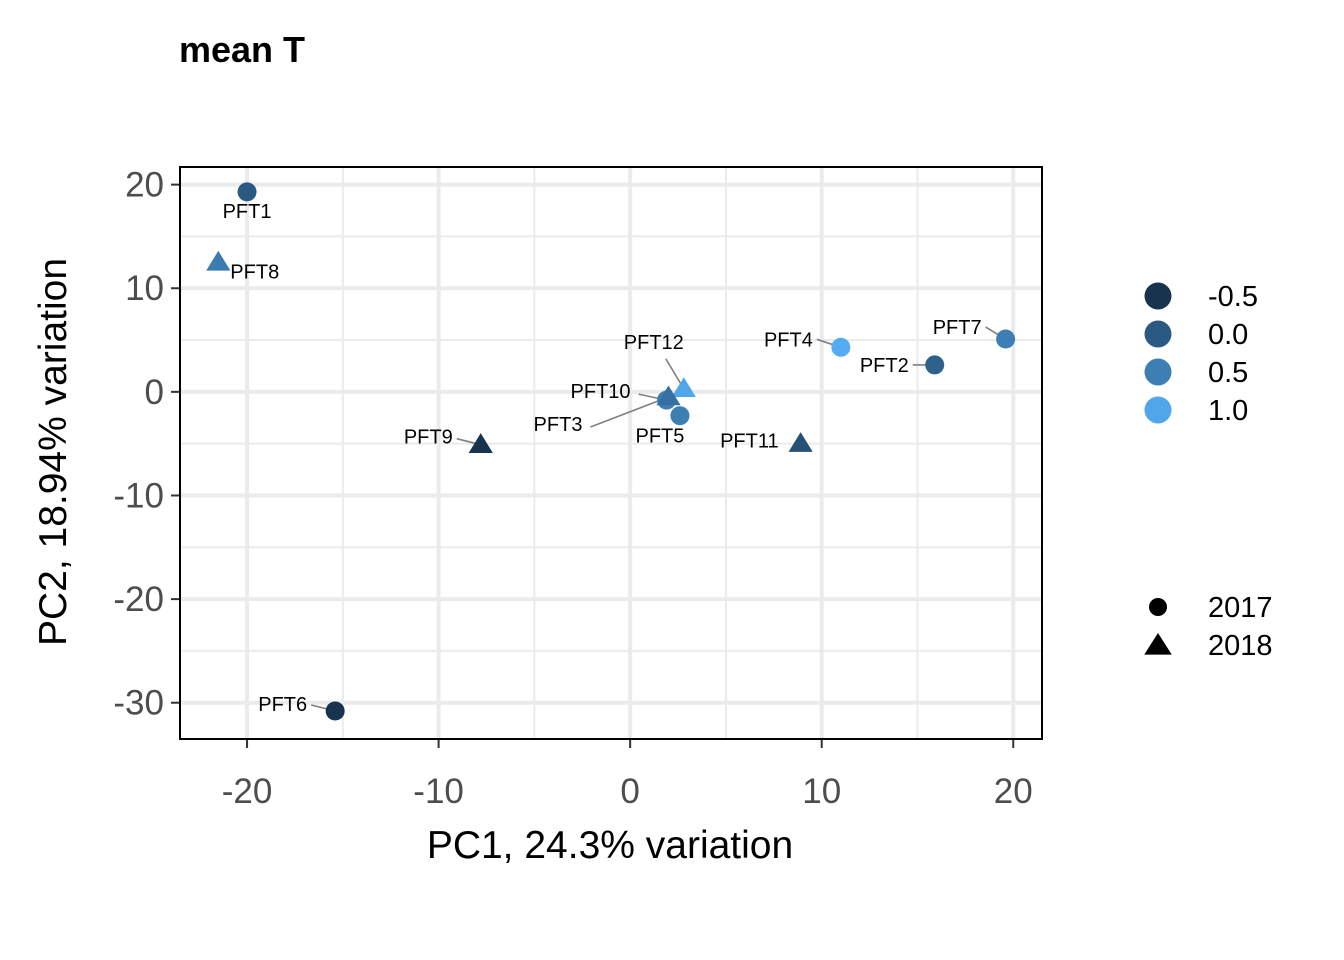 The height and width of the screenshot is (960, 1344). I want to click on legend-color-label: 0.0, so click(1228, 335).